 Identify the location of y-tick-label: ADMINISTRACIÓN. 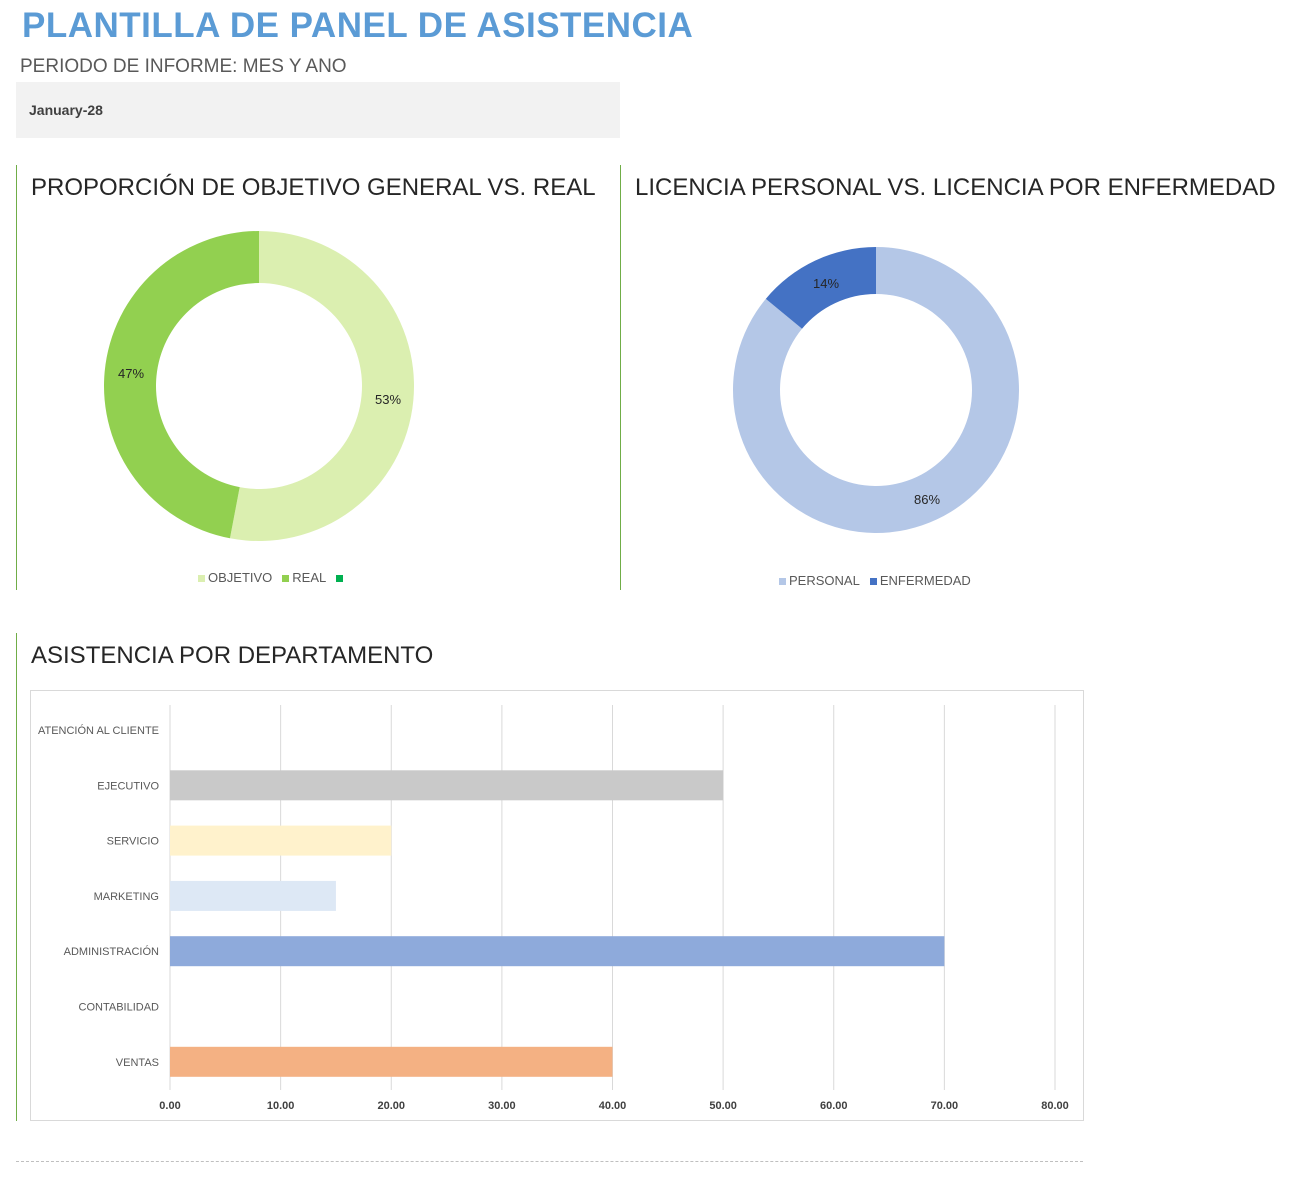
(111, 951).